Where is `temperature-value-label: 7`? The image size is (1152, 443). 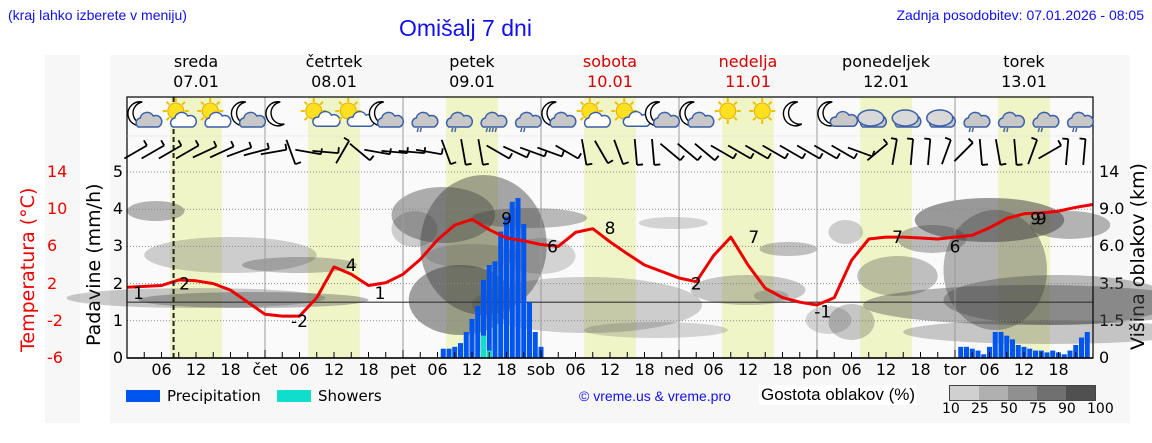 temperature-value-label: 7 is located at coordinates (897, 238).